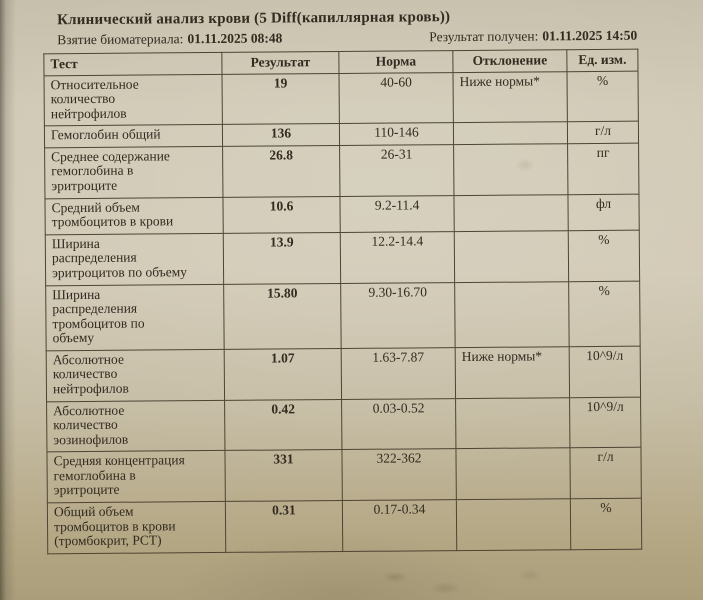  Describe the element at coordinates (397, 257) in the screenshot. I see `norm-cell: 12.2-14.4` at that location.